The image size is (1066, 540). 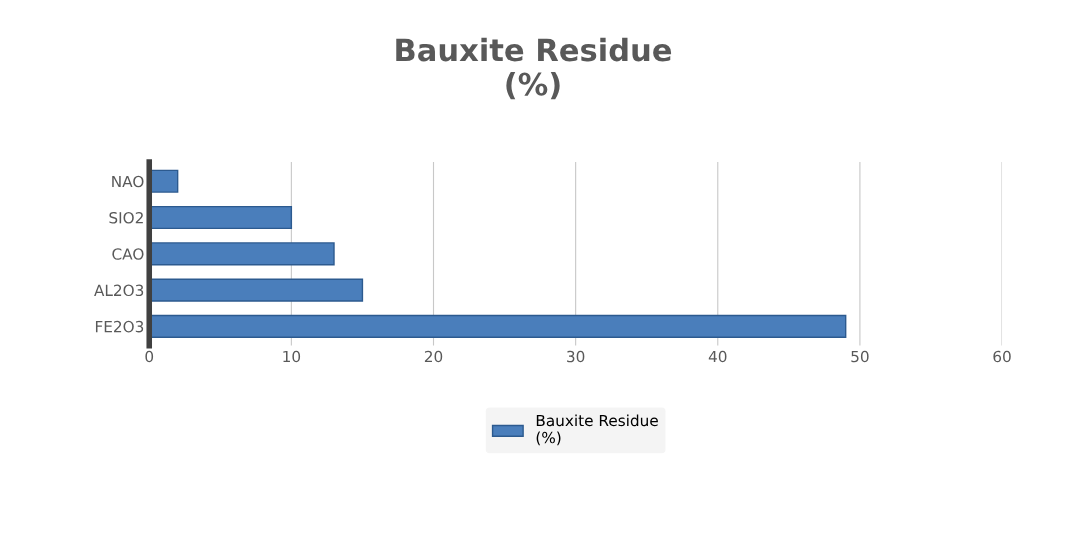 What do you see at coordinates (126, 217) in the screenshot?
I see `y-tick-label: SIO2` at bounding box center [126, 217].